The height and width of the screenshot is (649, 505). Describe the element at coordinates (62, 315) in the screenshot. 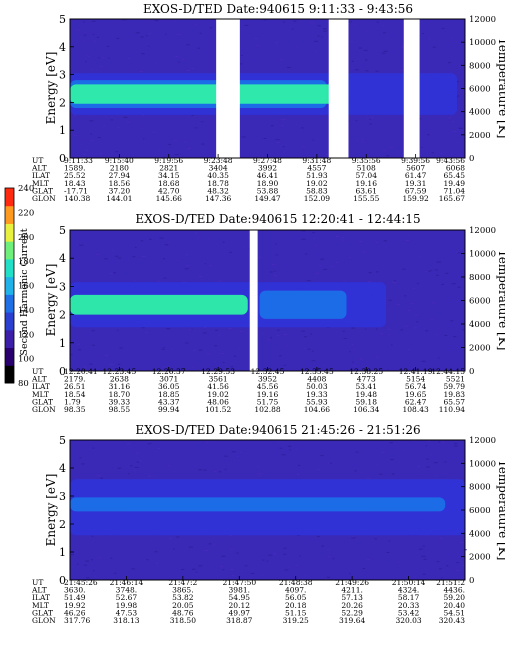

I see `y-tick-label: 2` at that location.